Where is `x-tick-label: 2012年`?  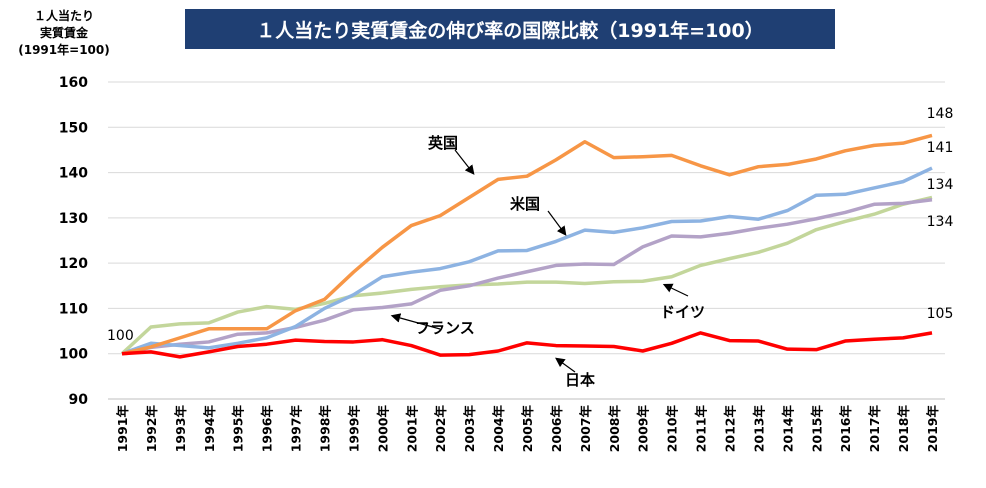
x-tick-label: 2012年 is located at coordinates (730, 429).